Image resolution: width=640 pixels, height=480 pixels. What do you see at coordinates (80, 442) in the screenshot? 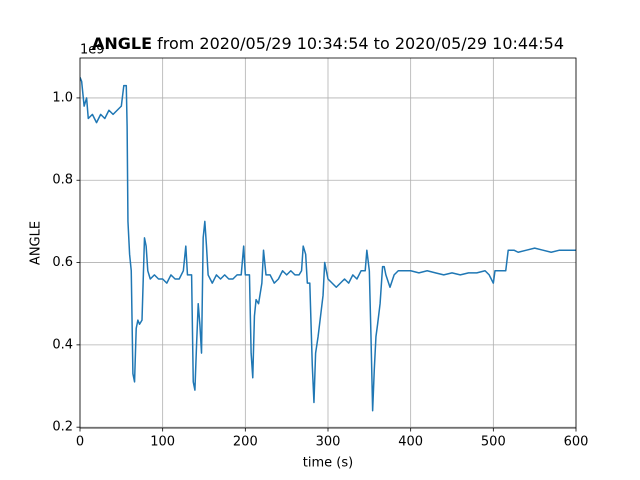
I see `x-tick-label: 0` at bounding box center [80, 442].